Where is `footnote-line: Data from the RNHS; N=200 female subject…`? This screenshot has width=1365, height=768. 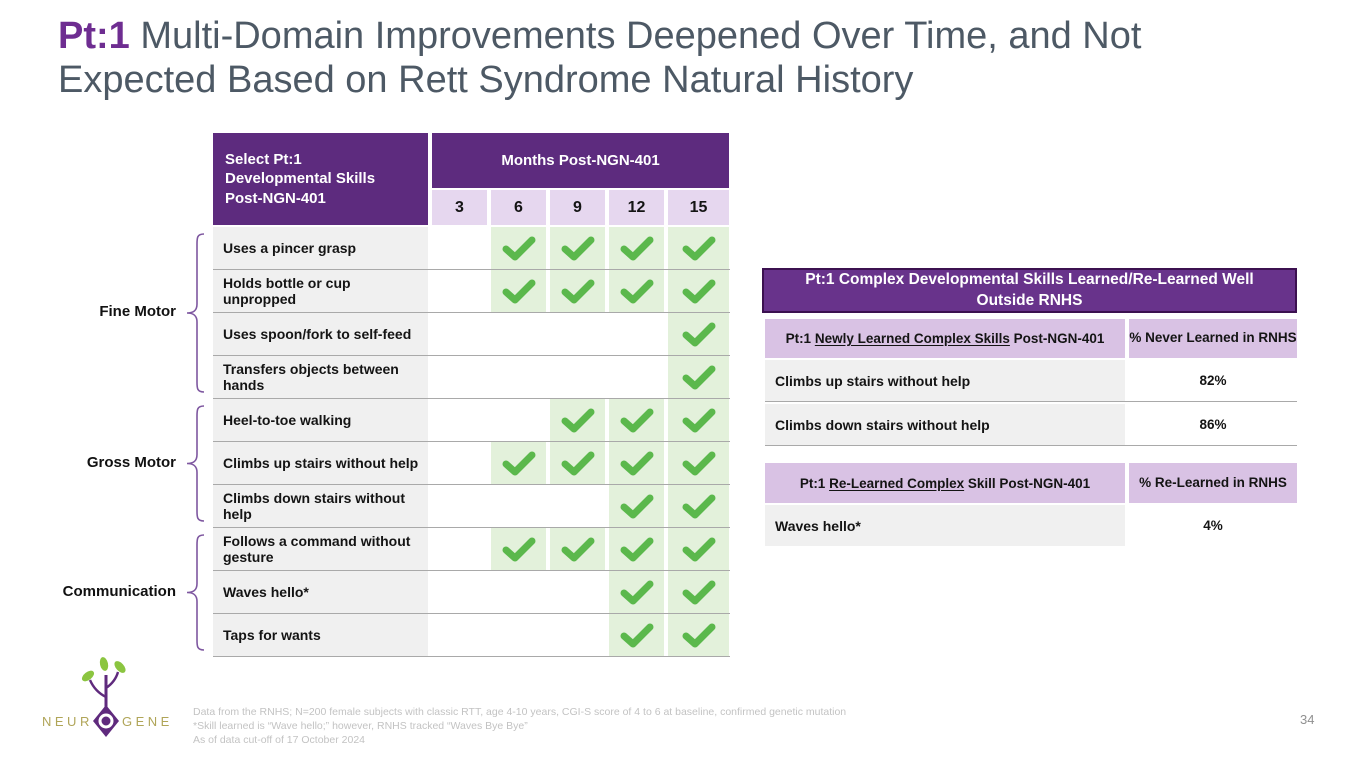 footnote-line: Data from the RNHS; N=200 female subject… is located at coordinates (520, 712).